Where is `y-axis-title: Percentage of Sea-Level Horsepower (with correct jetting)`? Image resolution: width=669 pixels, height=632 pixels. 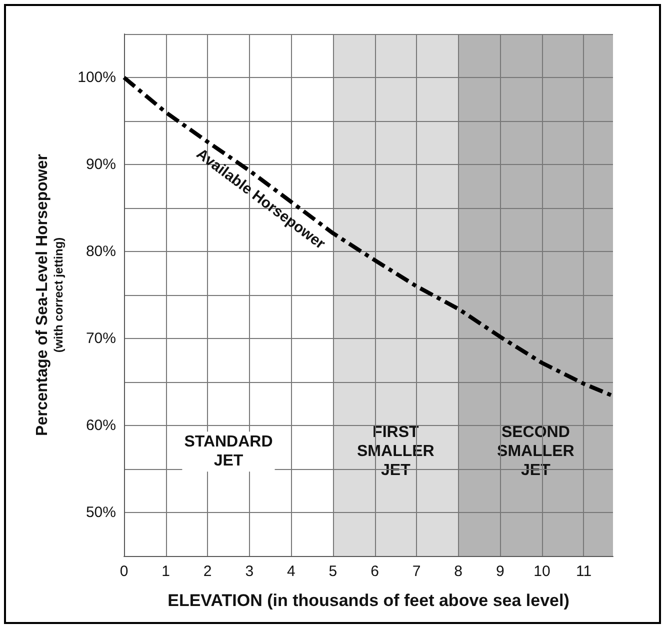 y-axis-title: Percentage of Sea-Level Horsepower (with correct jetting) is located at coordinates (50, 295).